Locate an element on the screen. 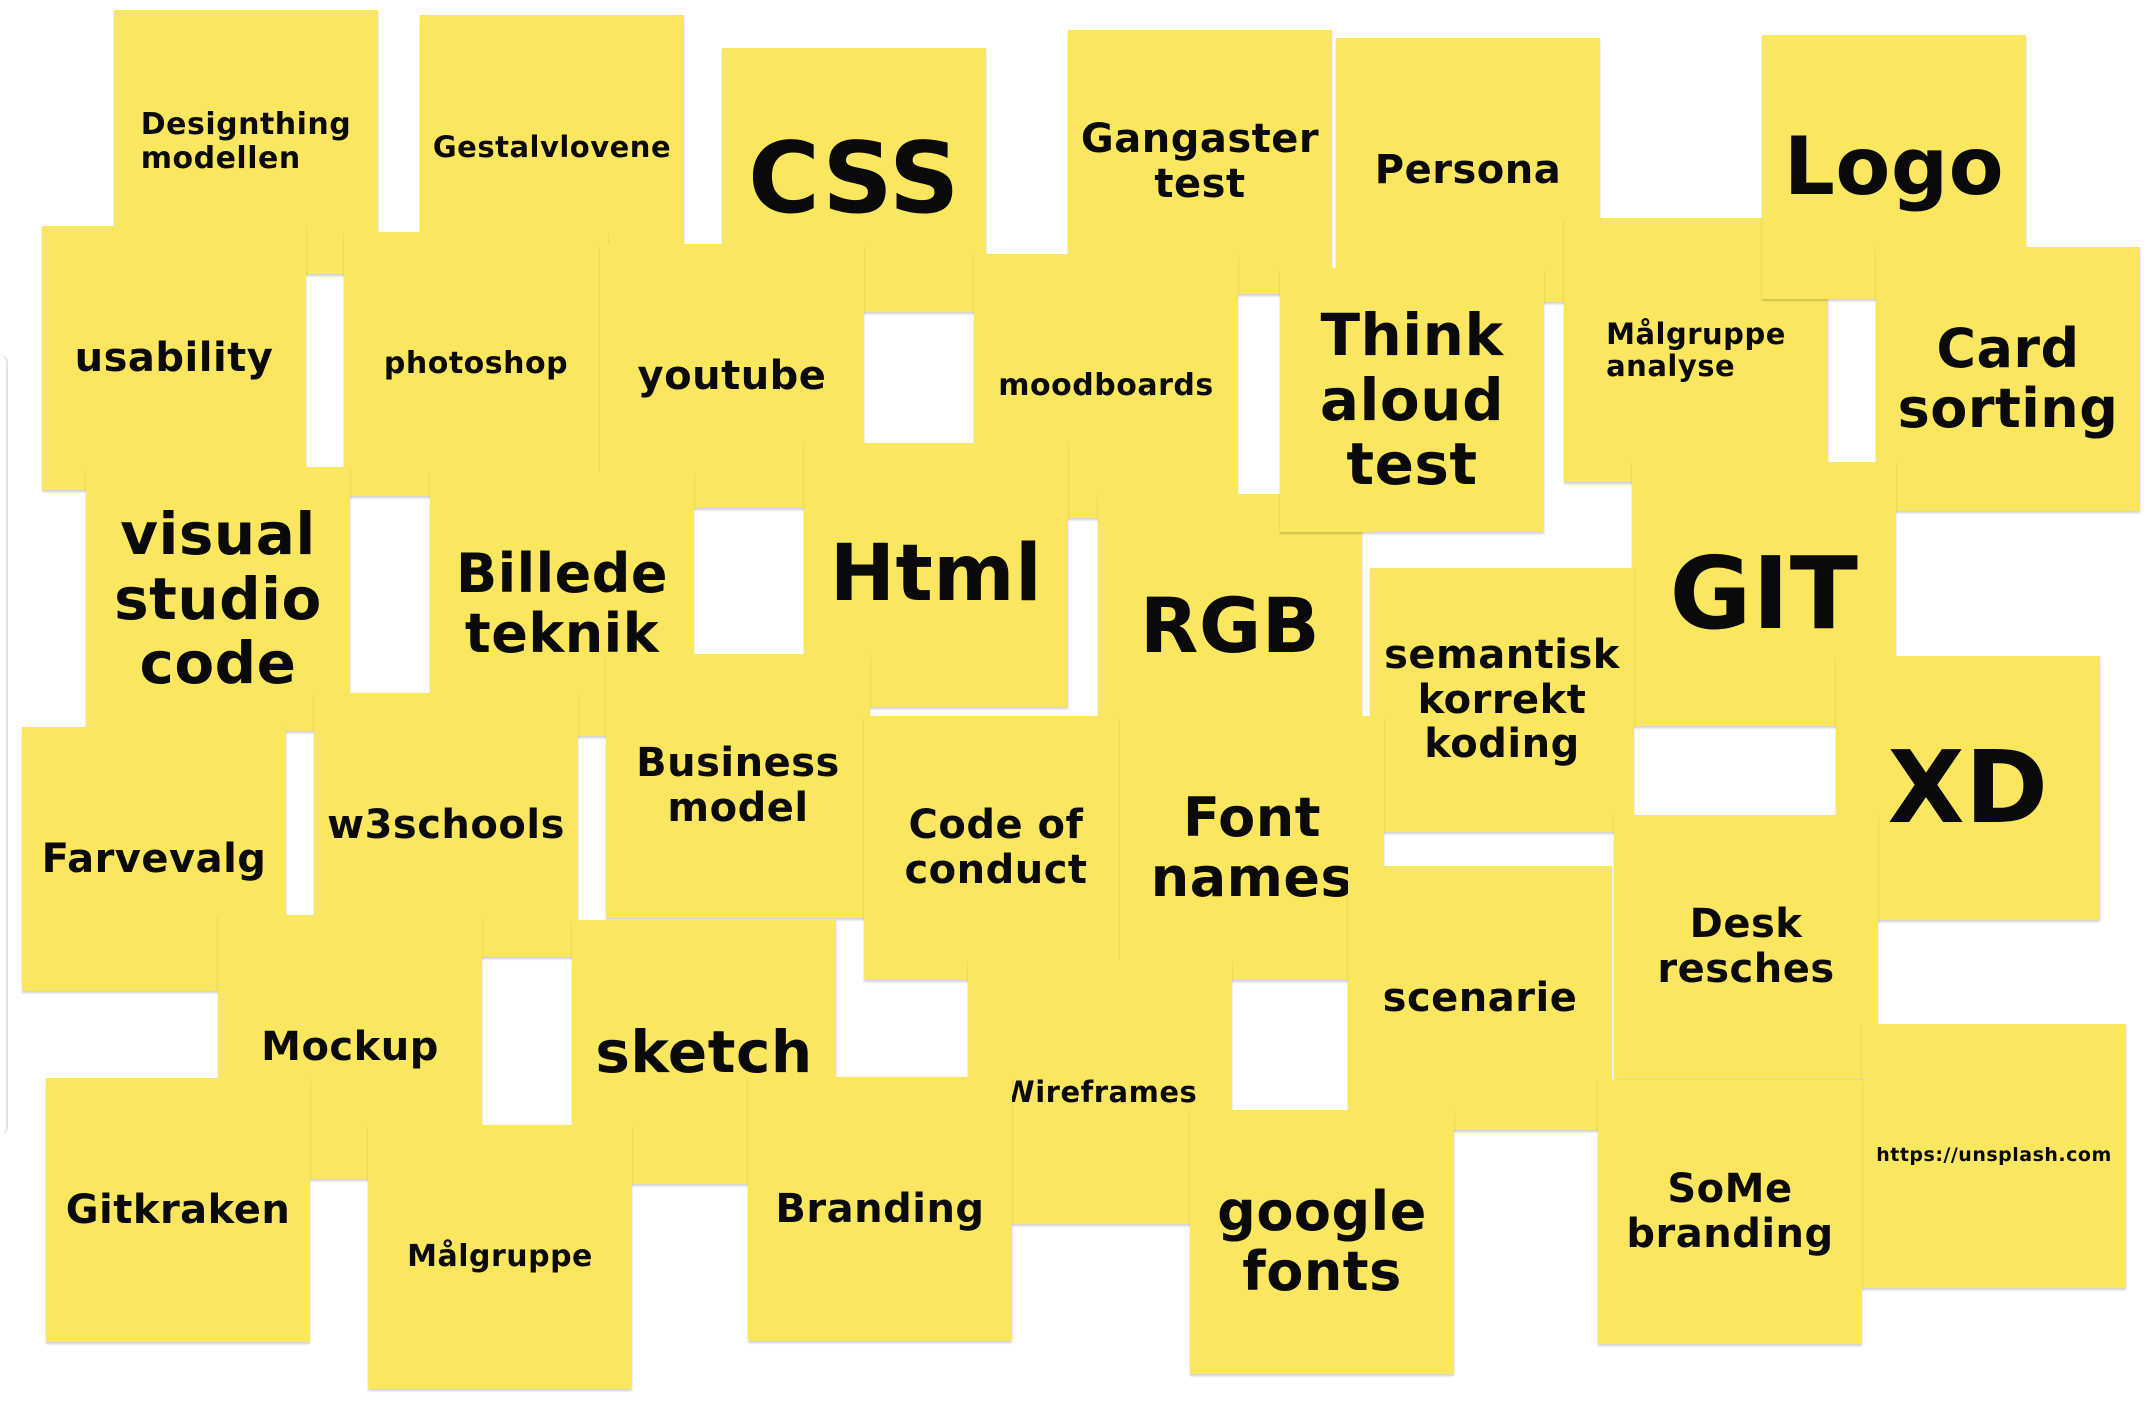  sticky-note: XD is located at coordinates (1968, 788).